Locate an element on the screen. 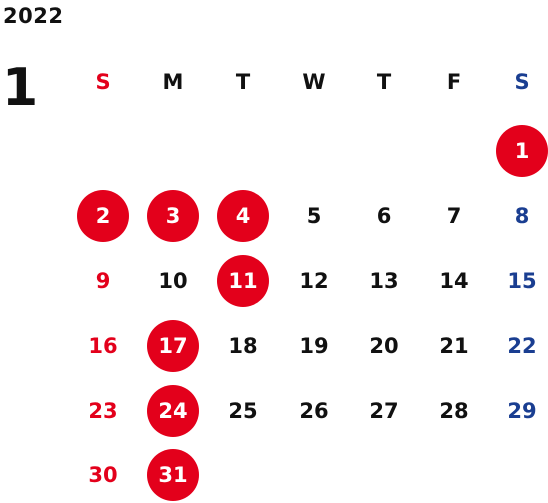 The image size is (548, 503). day-cell: 21 is located at coordinates (454, 346).